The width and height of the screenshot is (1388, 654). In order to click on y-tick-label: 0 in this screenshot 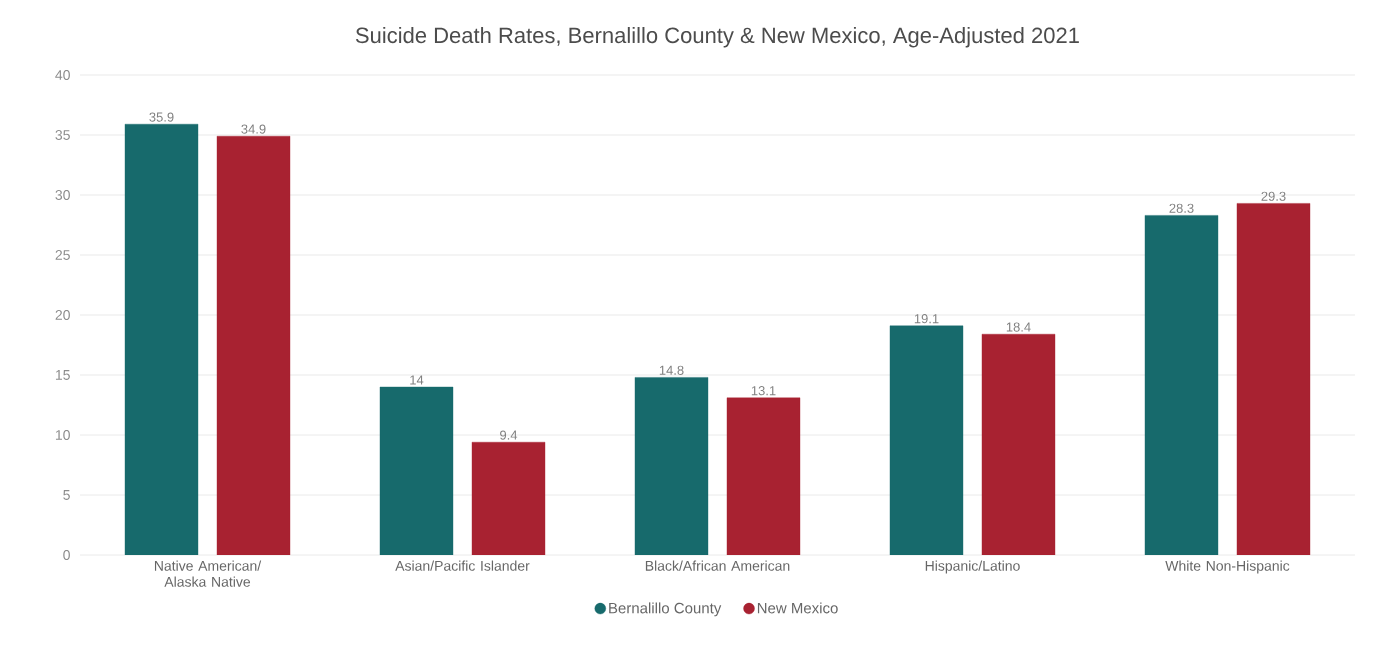, I will do `click(66, 555)`.